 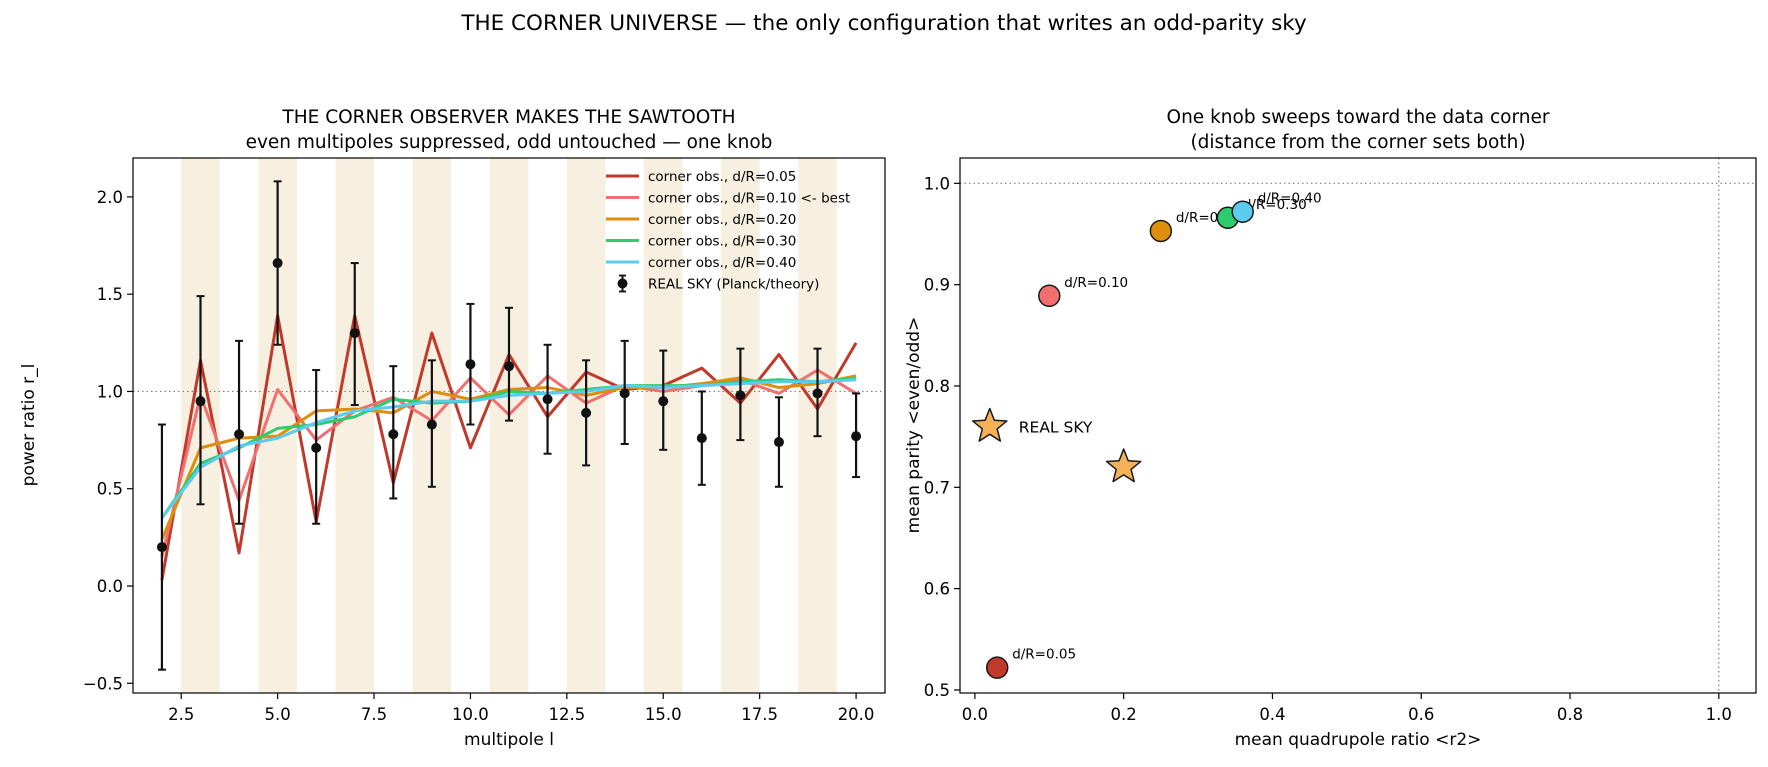 What do you see at coordinates (1358, 740) in the screenshot?
I see `right-x-axis-label: mean quadrupole ratio <r2>` at bounding box center [1358, 740].